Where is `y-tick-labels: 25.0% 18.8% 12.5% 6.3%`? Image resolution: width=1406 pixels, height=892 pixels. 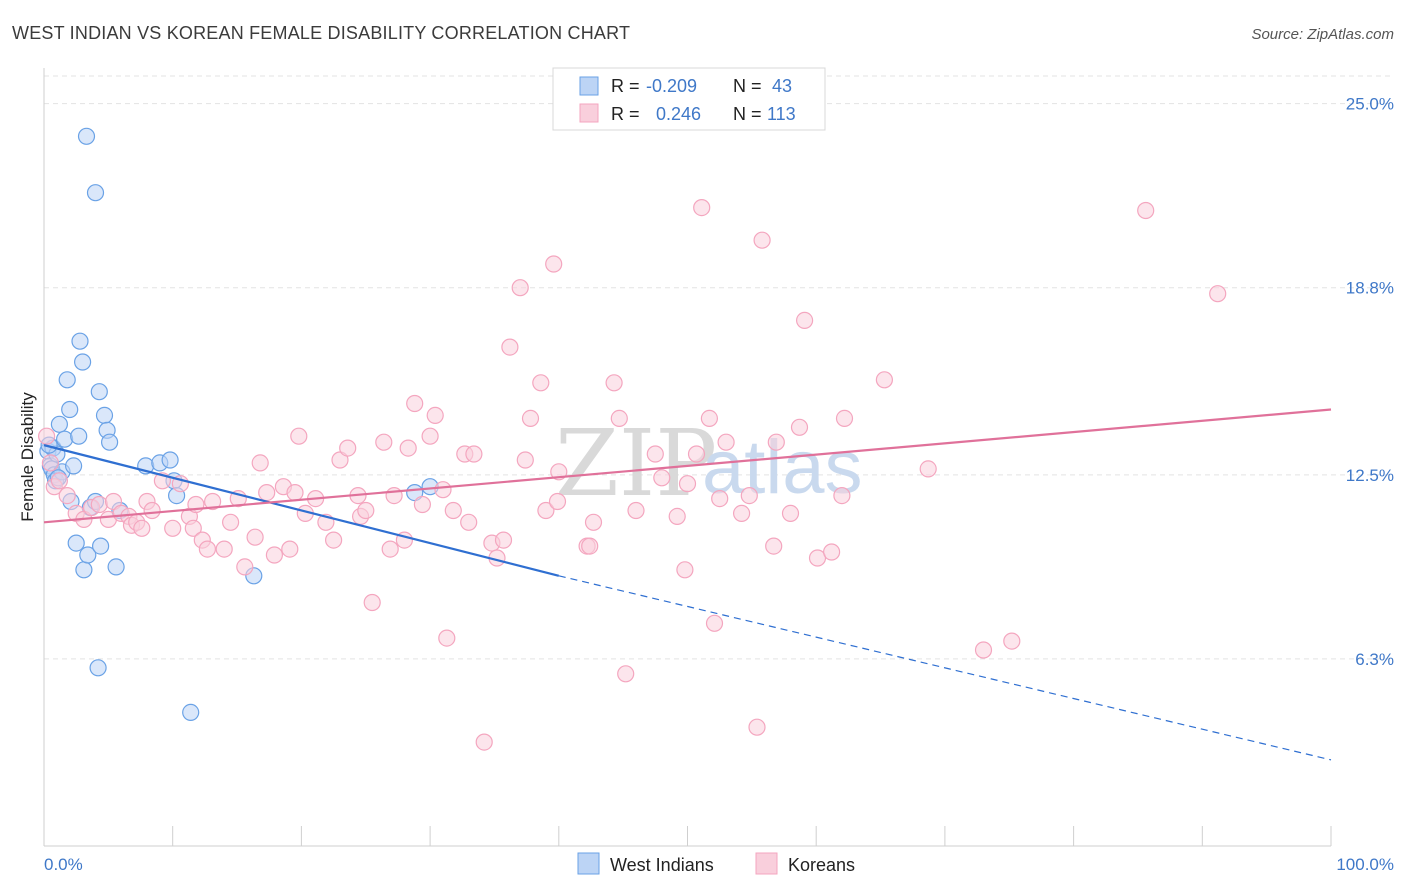 y-tick-labels: 25.0% 18.8% 12.5% 6.3% is located at coordinates (1370, 382).